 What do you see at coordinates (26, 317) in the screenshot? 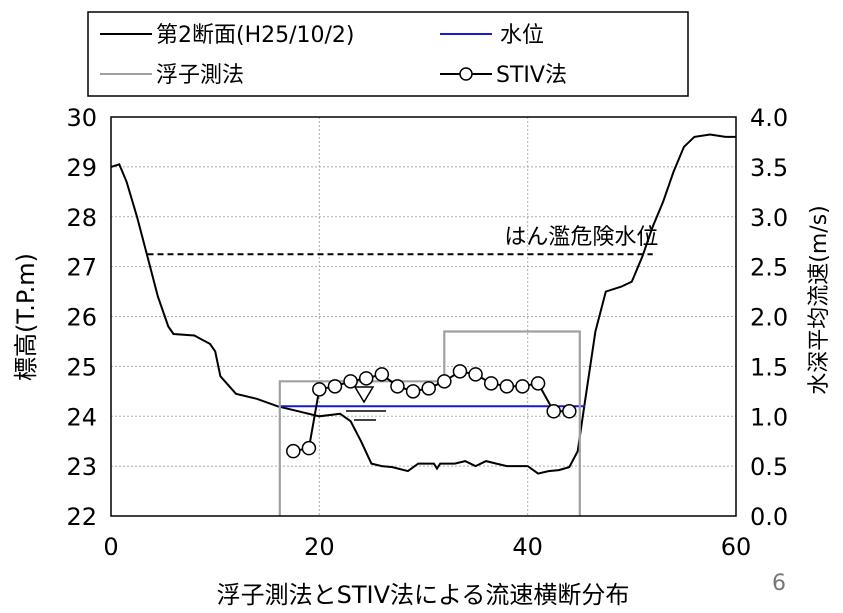
I see `y-left-axis-label: 標高(T.P.m)` at bounding box center [26, 317].